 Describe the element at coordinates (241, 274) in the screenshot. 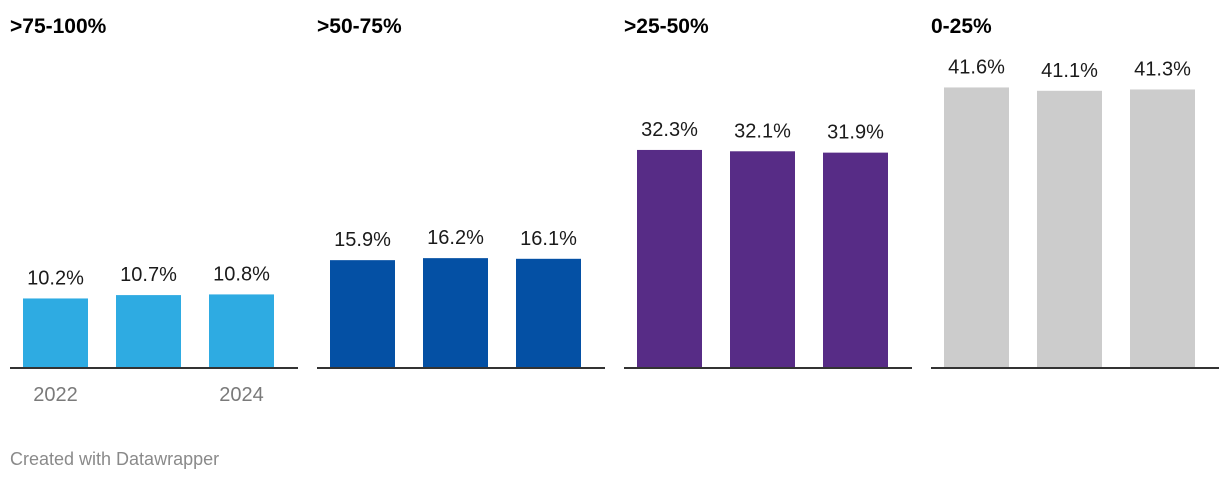

I see `bar-value-label: 10.8%` at that location.